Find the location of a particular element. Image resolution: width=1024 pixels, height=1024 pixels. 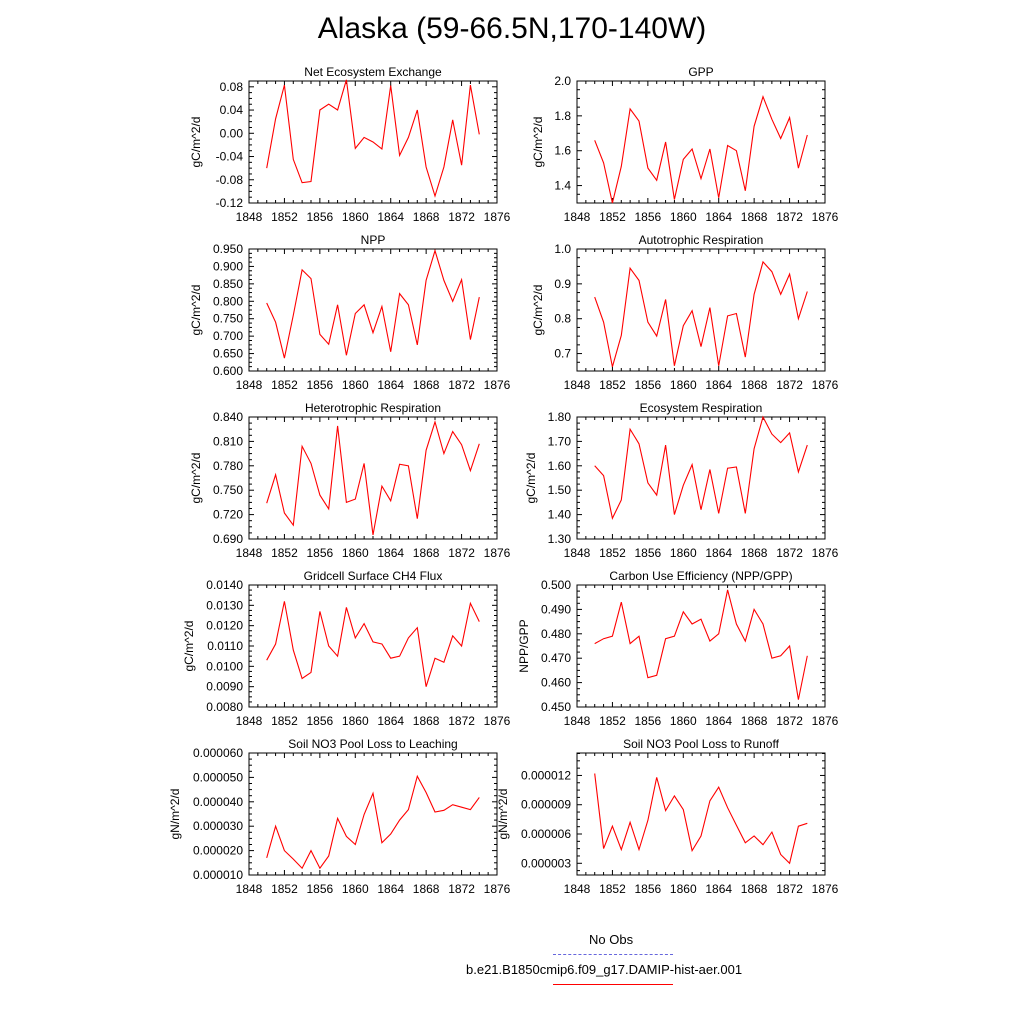

y-tick-label: 1.0 is located at coordinates (562, 249).